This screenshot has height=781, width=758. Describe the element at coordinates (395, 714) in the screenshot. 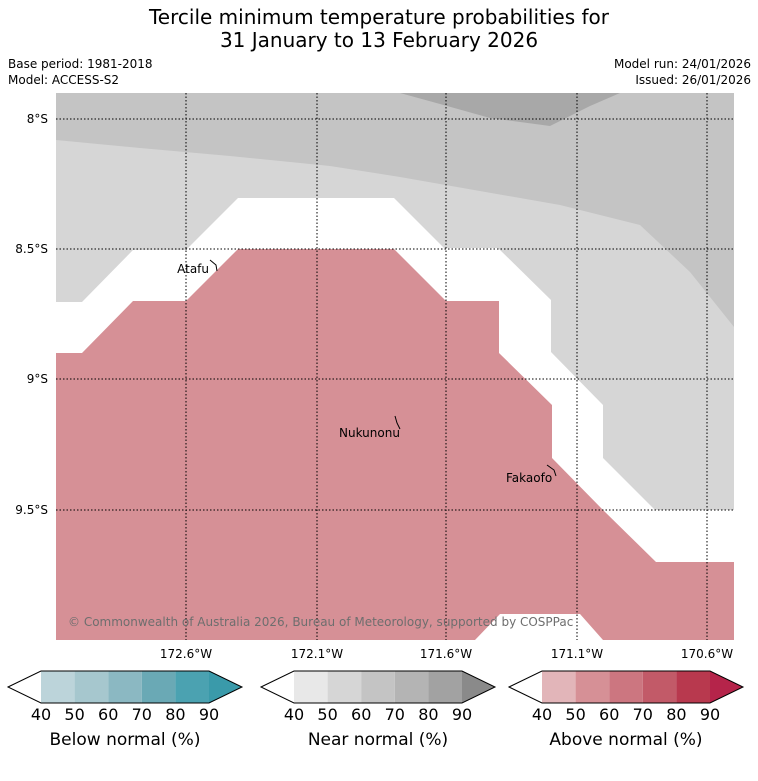

I see `near-normal-tick-label: 70` at that location.